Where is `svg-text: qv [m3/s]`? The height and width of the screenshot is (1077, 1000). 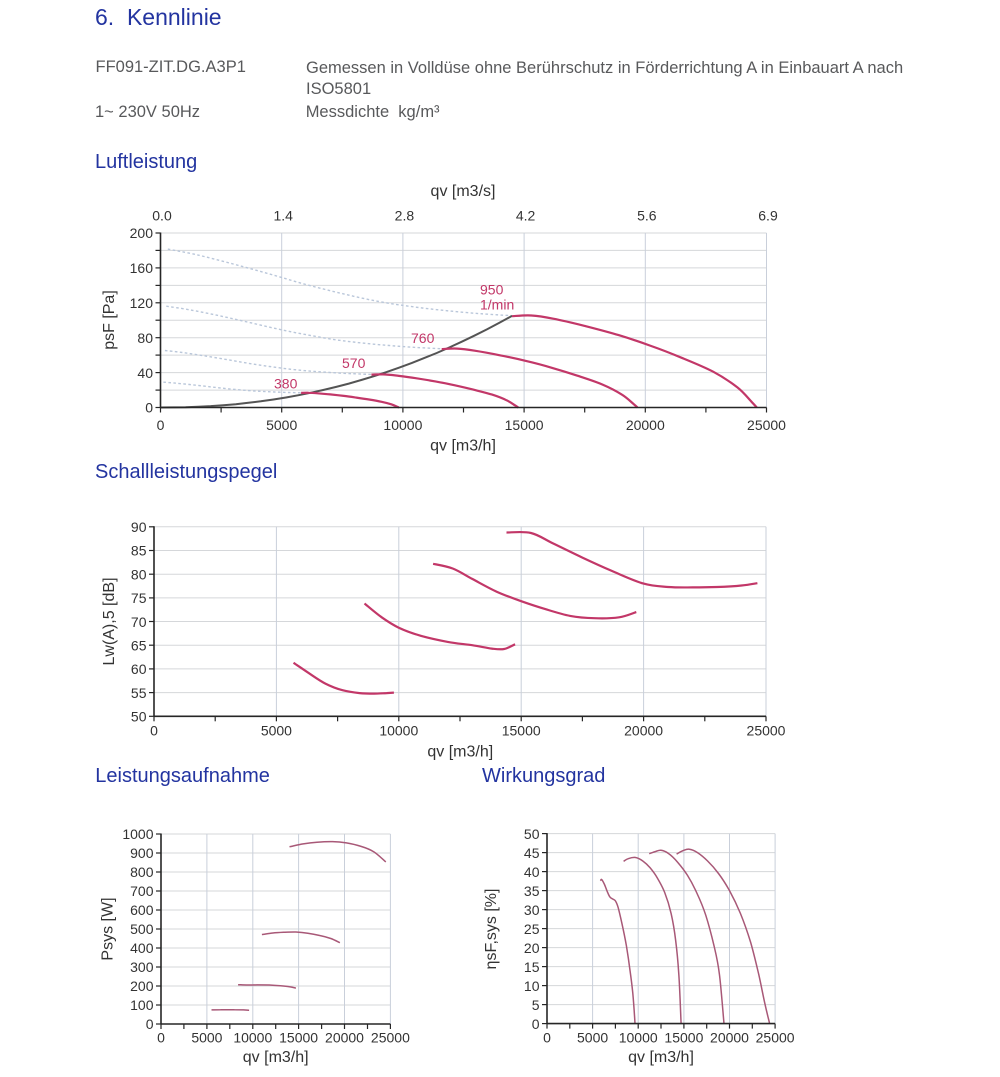 svg-text: qv [m3/s] is located at coordinates (463, 191).